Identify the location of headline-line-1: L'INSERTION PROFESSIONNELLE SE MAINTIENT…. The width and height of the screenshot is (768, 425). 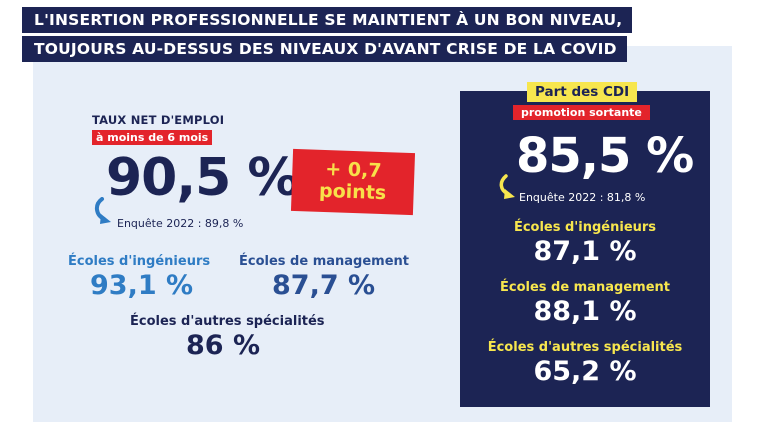
(327, 20).